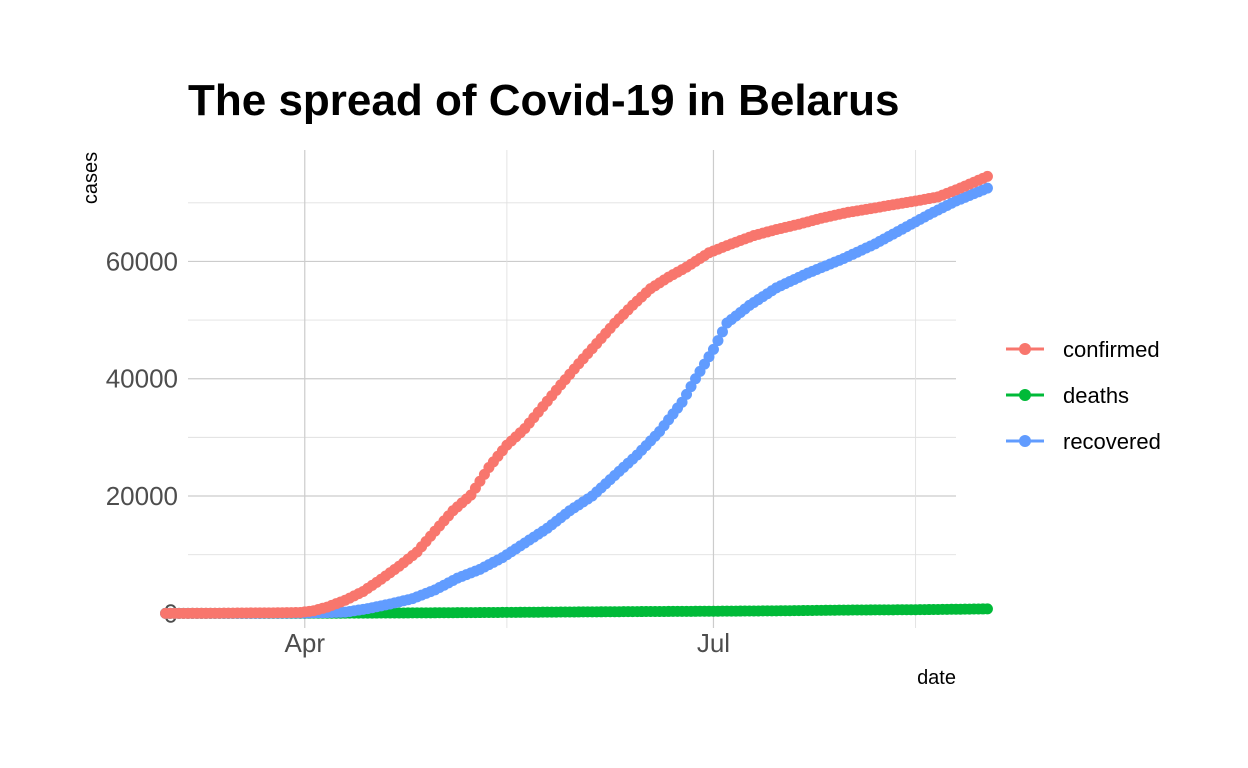 The width and height of the screenshot is (1248, 768). What do you see at coordinates (1096, 395) in the screenshot?
I see `legend-label: deaths` at bounding box center [1096, 395].